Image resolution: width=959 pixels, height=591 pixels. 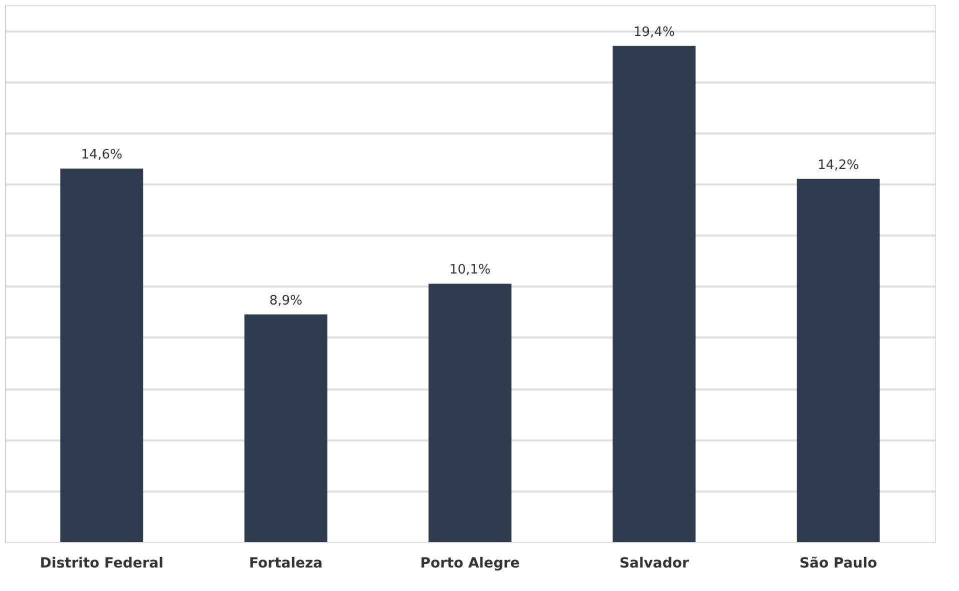 What do you see at coordinates (285, 300) in the screenshot?
I see `data-label: 8,9%` at bounding box center [285, 300].